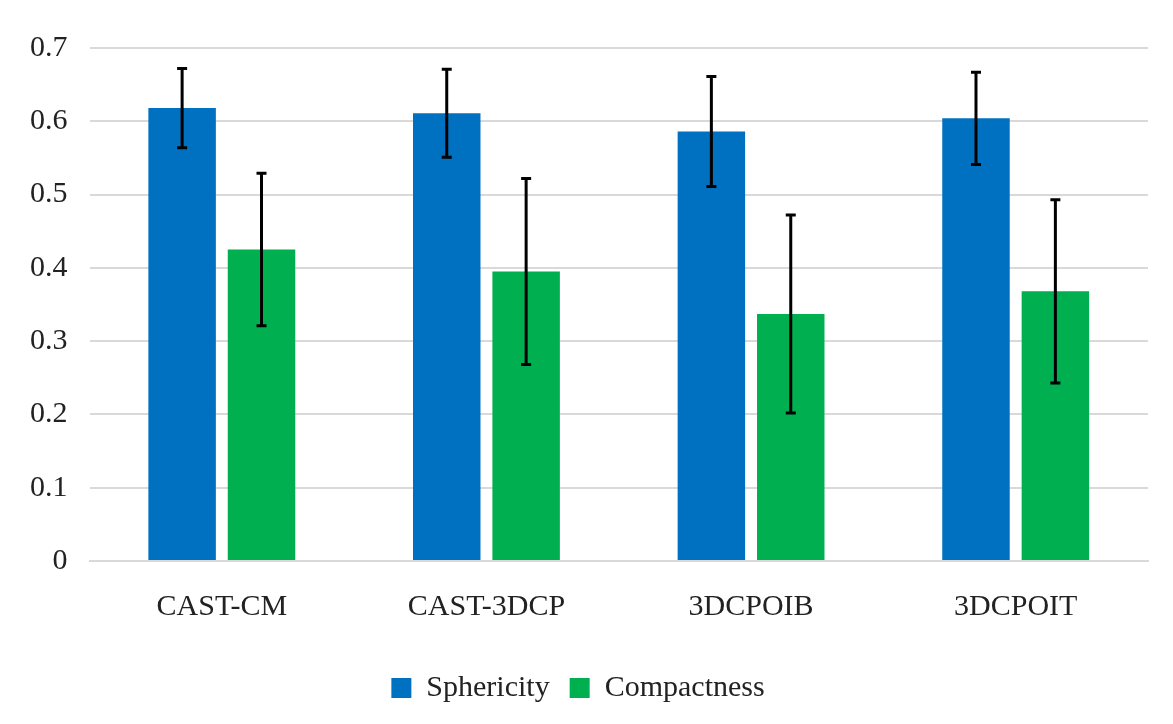 The height and width of the screenshot is (724, 1173). What do you see at coordinates (49, 192) in the screenshot?
I see `y-tick-label: 0.5` at bounding box center [49, 192].